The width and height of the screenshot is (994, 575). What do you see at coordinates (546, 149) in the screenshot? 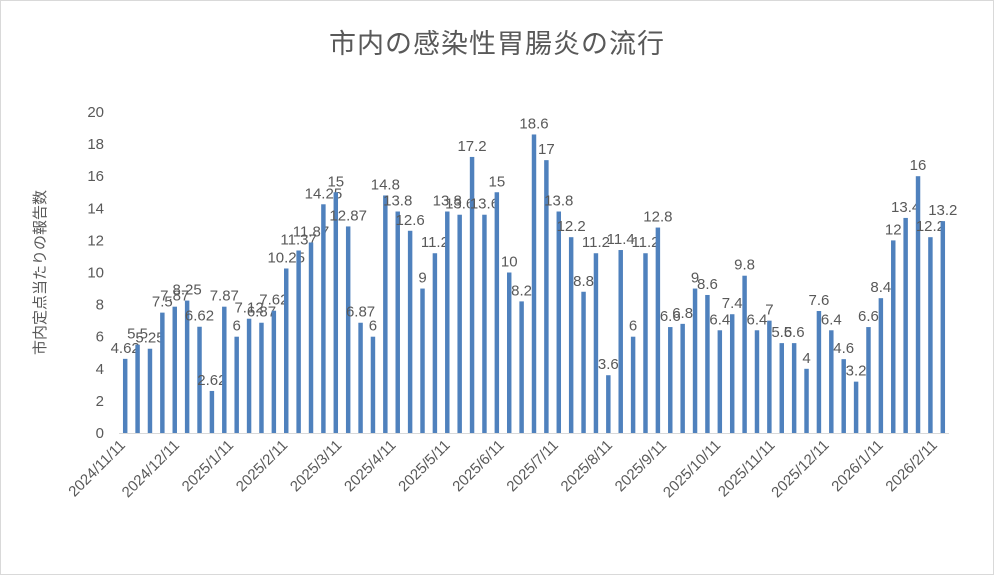
I see `data-label: 17` at bounding box center [546, 149].